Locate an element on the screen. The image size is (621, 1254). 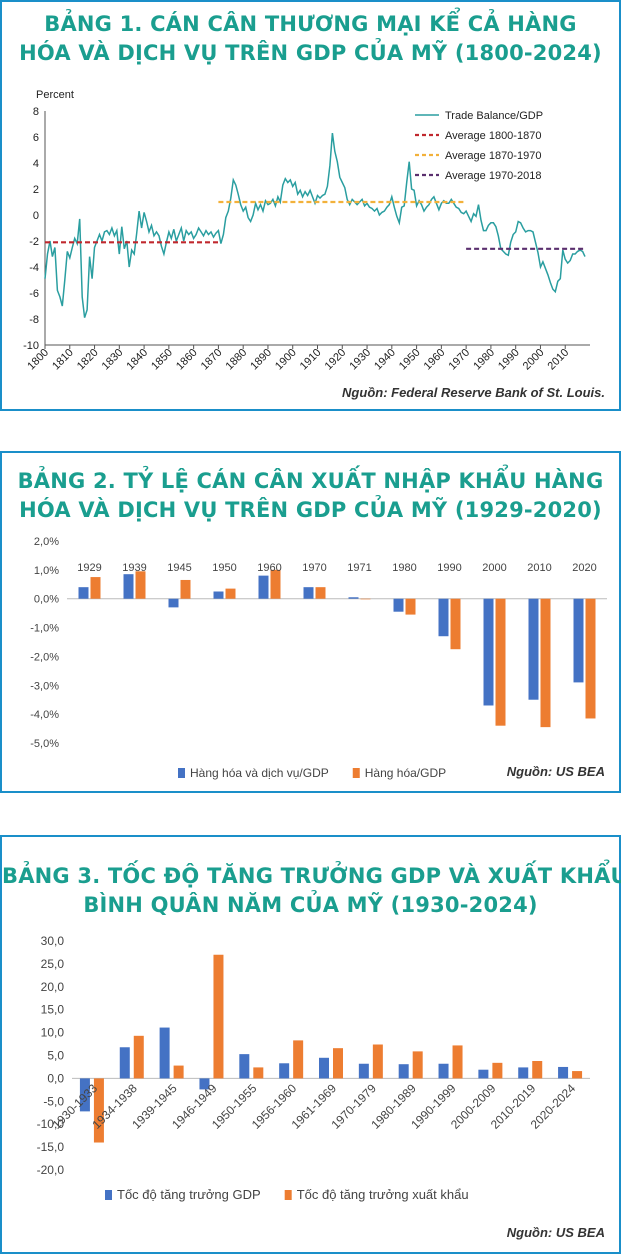
y-tick-label: 4 is located at coordinates (36, 164).